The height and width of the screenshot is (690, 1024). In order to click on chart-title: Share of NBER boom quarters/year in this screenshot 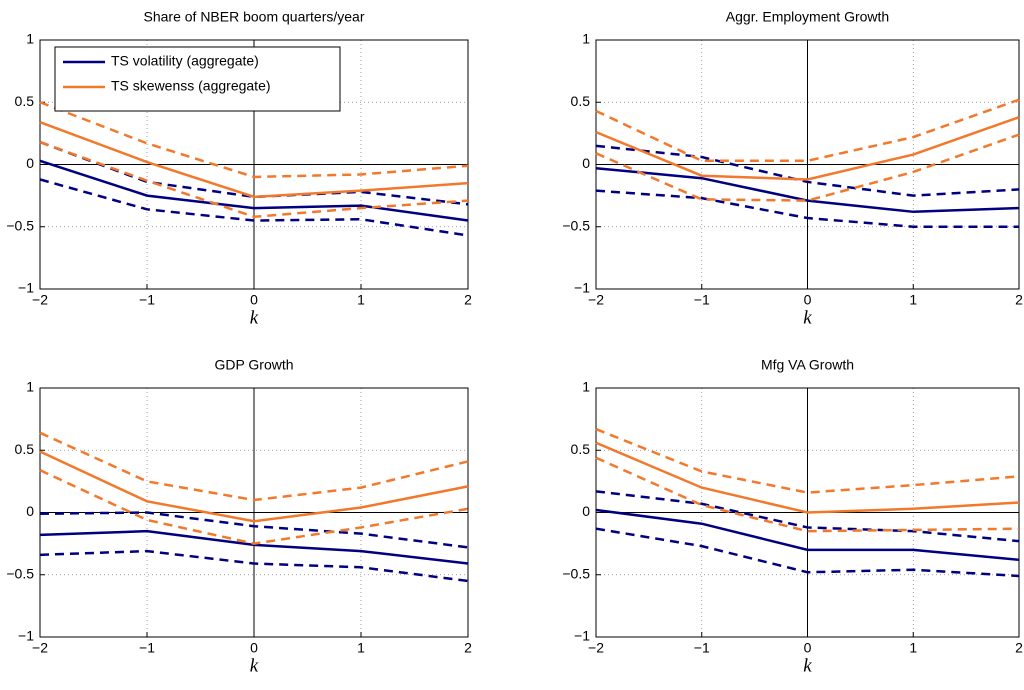, I will do `click(254, 17)`.